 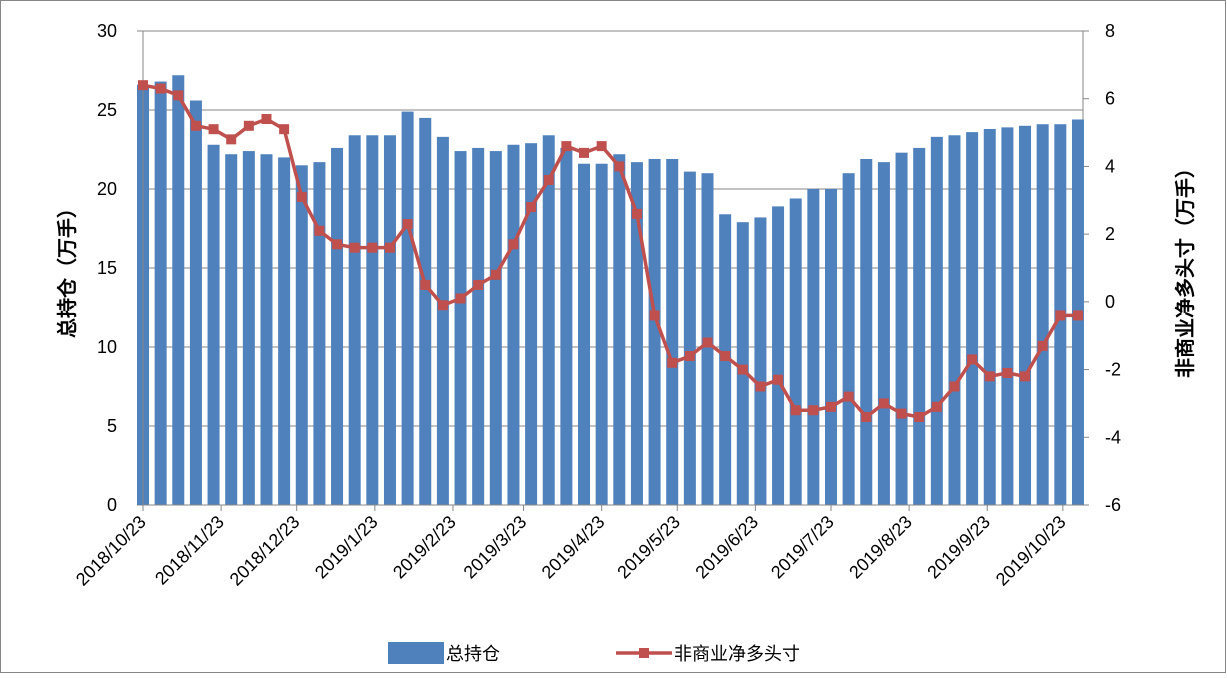 I want to click on y2-tick-label: -6, so click(x=1113, y=505).